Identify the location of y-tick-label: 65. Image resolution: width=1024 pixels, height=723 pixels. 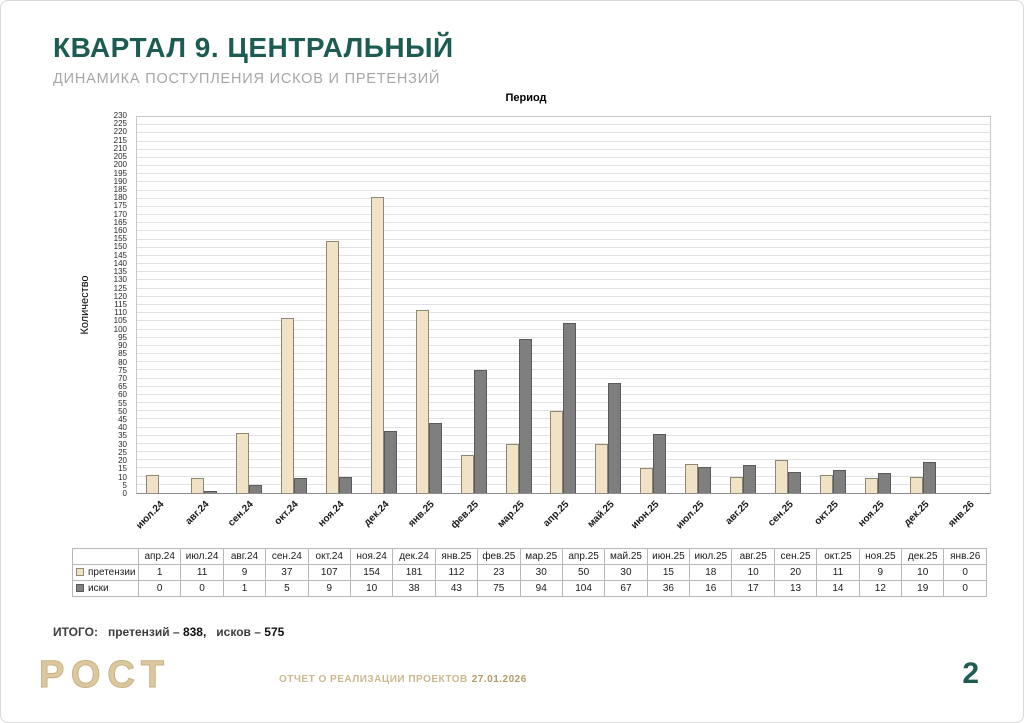
(122, 387).